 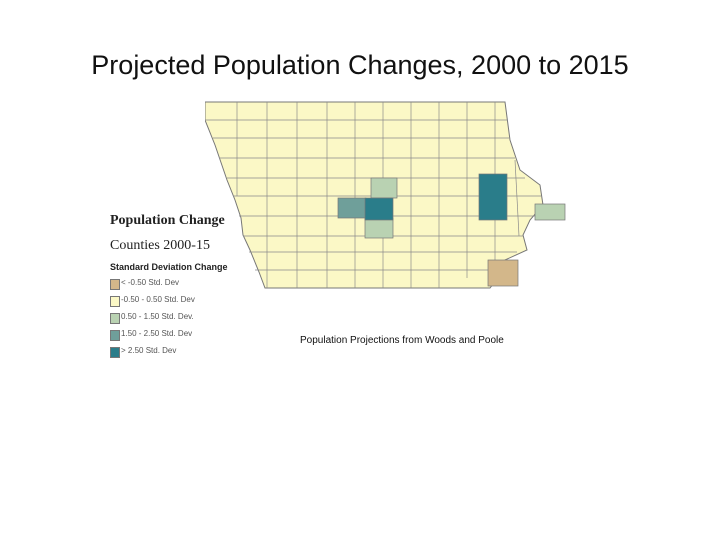 What do you see at coordinates (115, 352) in the screenshot?
I see `legend-swatch-dark-teal` at bounding box center [115, 352].